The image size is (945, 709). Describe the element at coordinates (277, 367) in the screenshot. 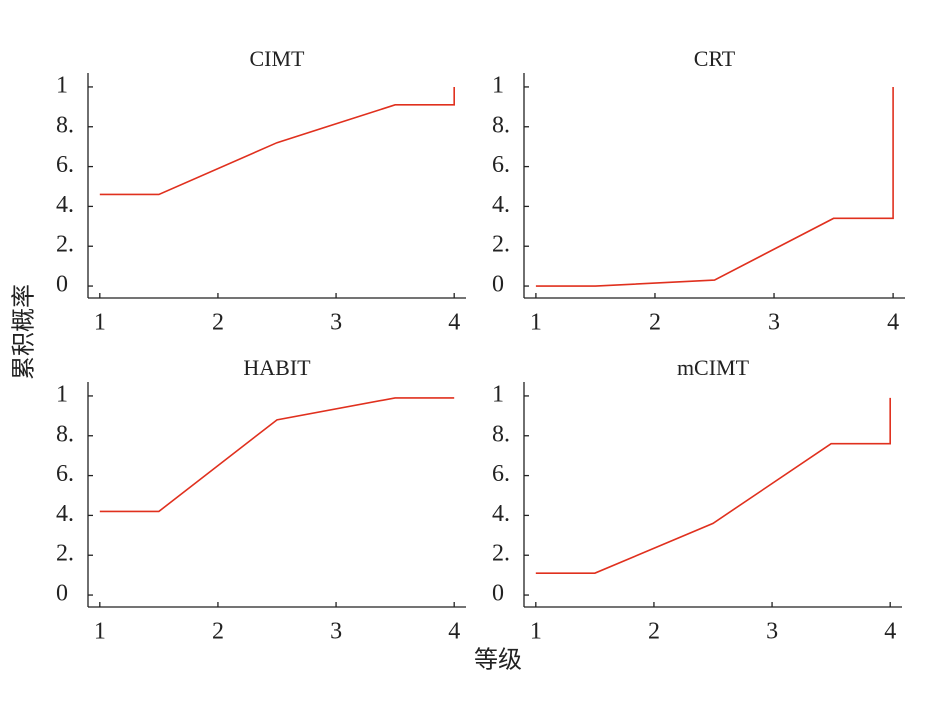

I see `chart-title: HABIT` at that location.